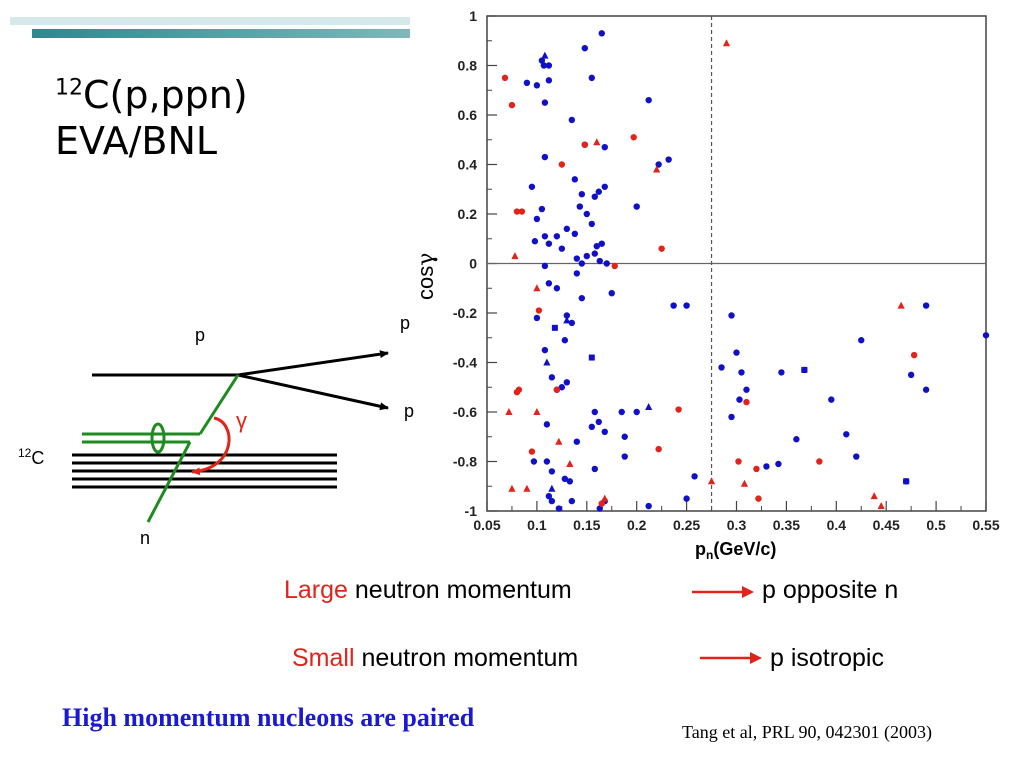 Image resolution: width=1024 pixels, height=768 pixels. Describe the element at coordinates (471, 511) in the screenshot. I see `y-tick-label: -1` at that location.